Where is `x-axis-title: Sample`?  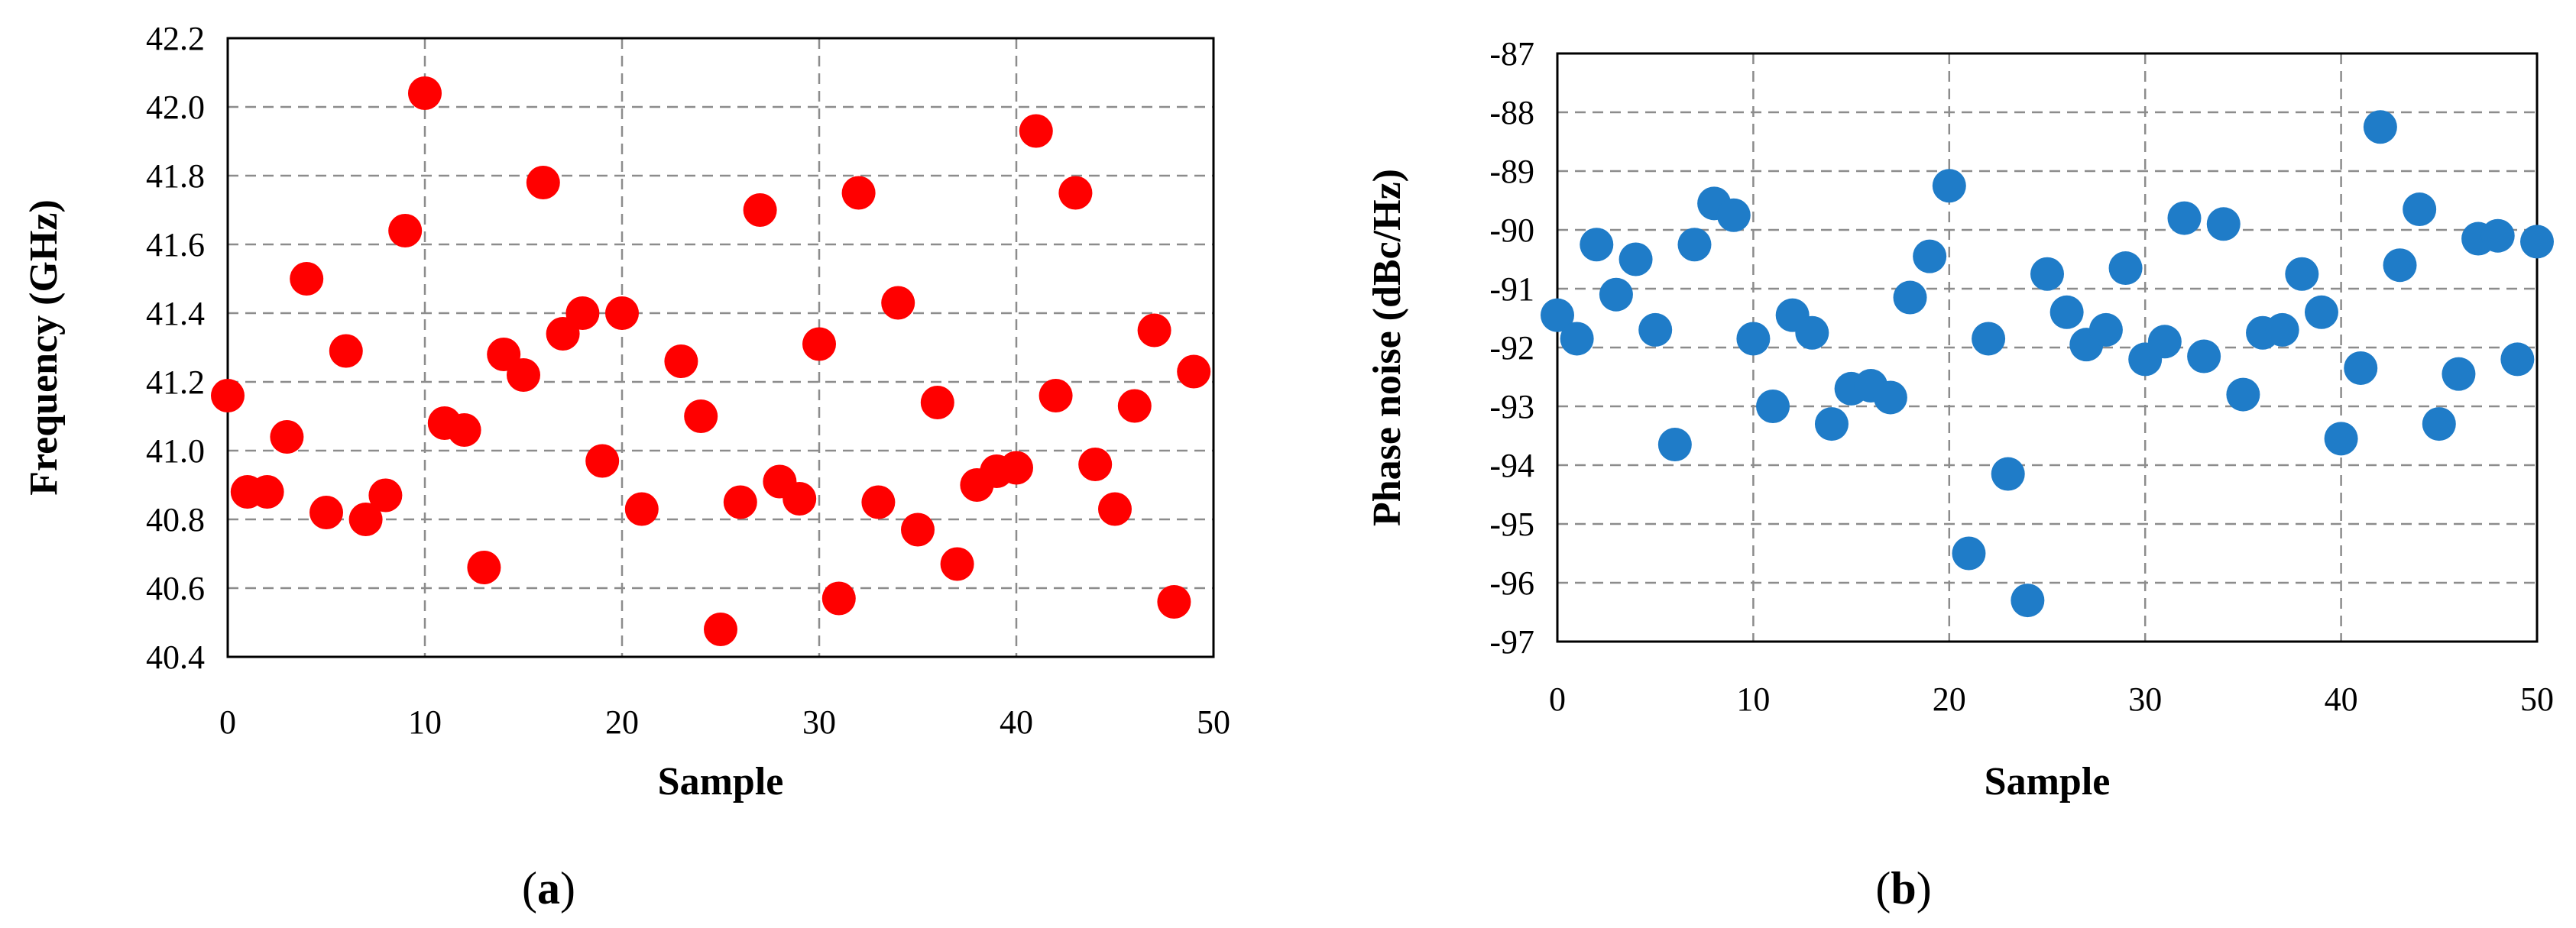 x-axis-title: Sample is located at coordinates (2048, 782).